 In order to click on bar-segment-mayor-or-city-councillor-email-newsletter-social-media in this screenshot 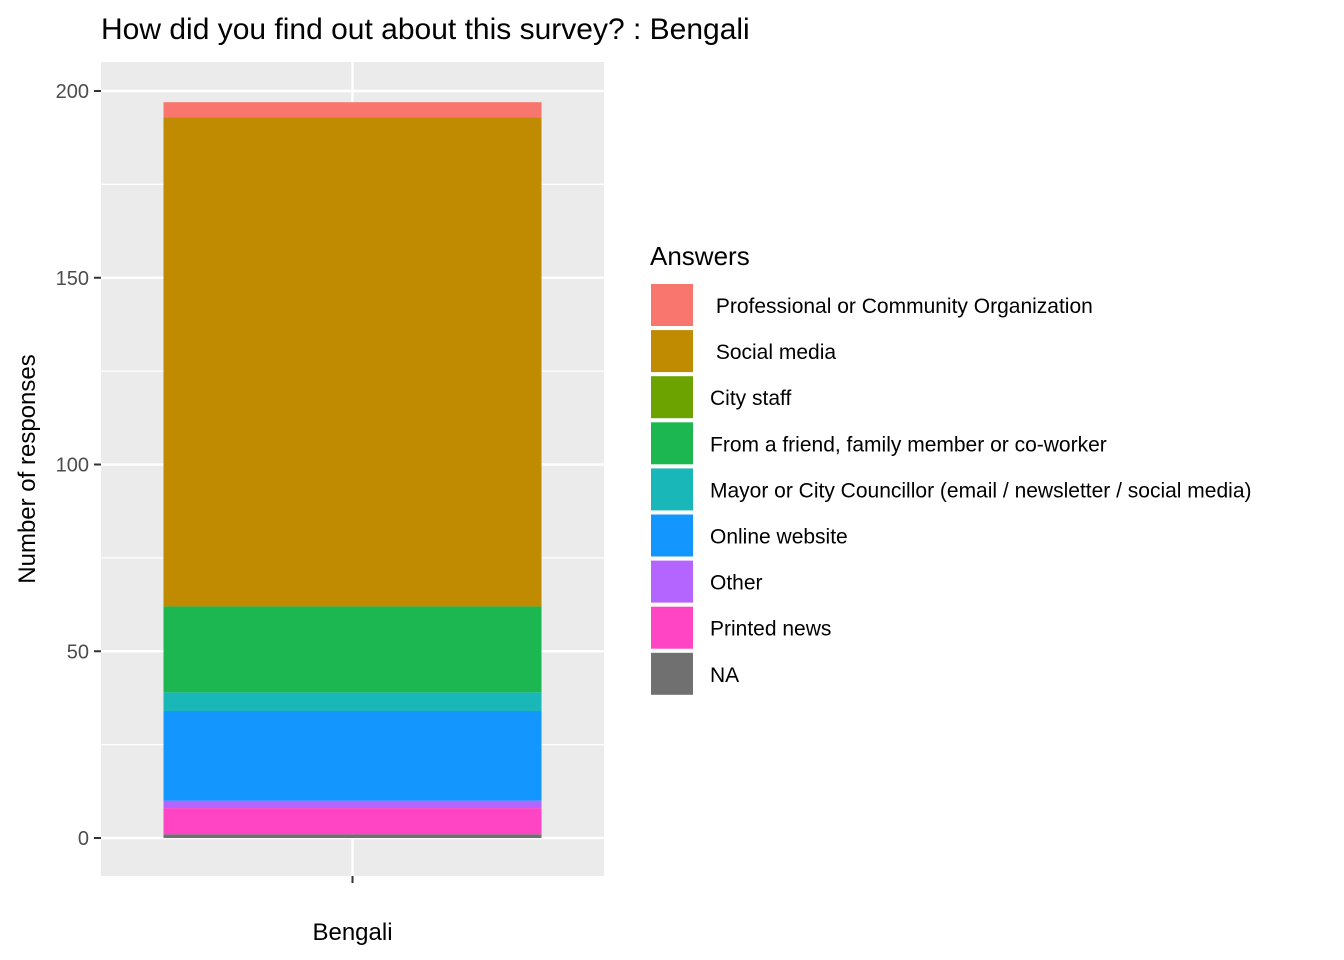, I will do `click(352, 702)`.